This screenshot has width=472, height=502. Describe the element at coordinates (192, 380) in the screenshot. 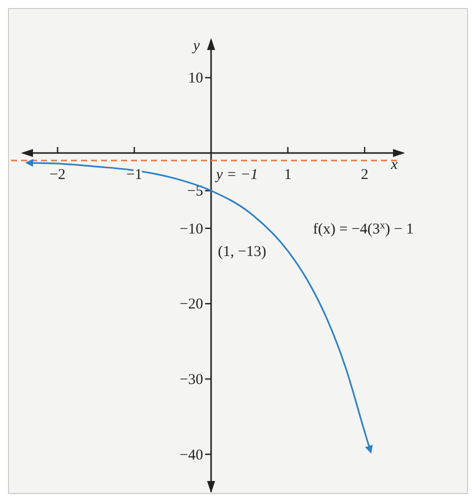

I see `y-tick-label: −30` at that location.